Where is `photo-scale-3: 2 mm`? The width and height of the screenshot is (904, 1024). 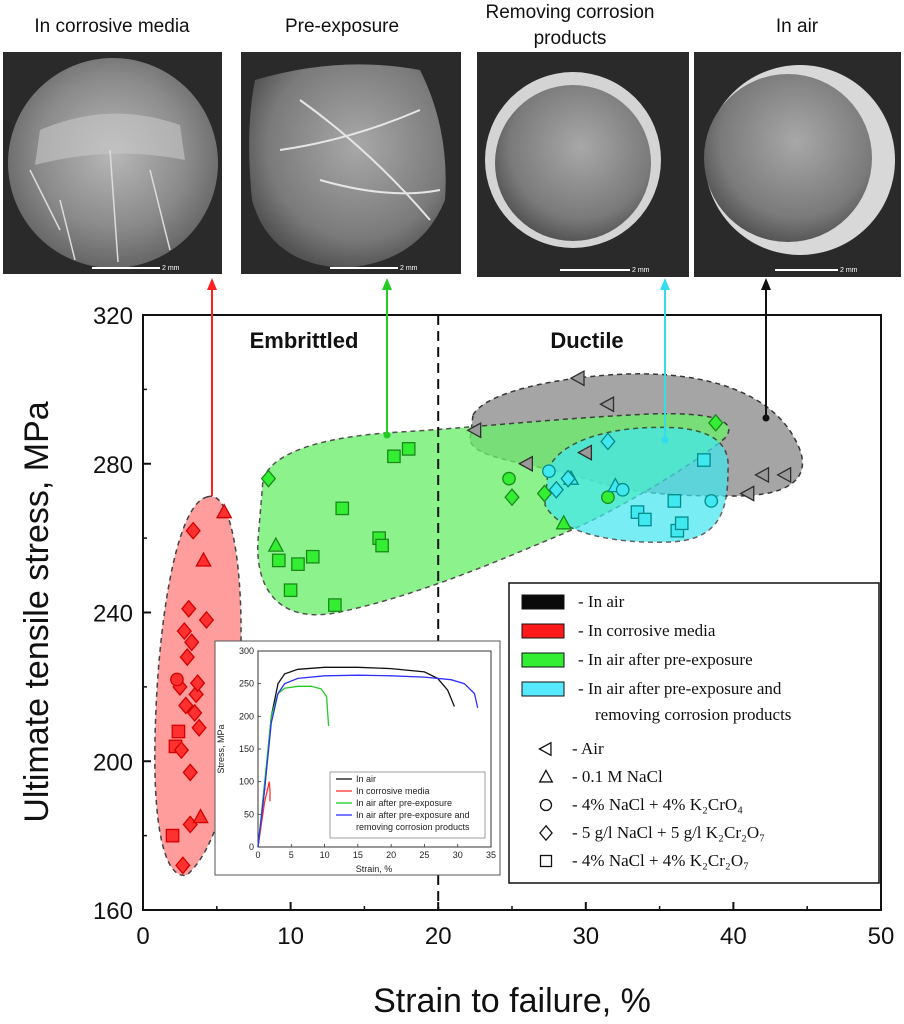 photo-scale-3: 2 mm is located at coordinates (641, 270).